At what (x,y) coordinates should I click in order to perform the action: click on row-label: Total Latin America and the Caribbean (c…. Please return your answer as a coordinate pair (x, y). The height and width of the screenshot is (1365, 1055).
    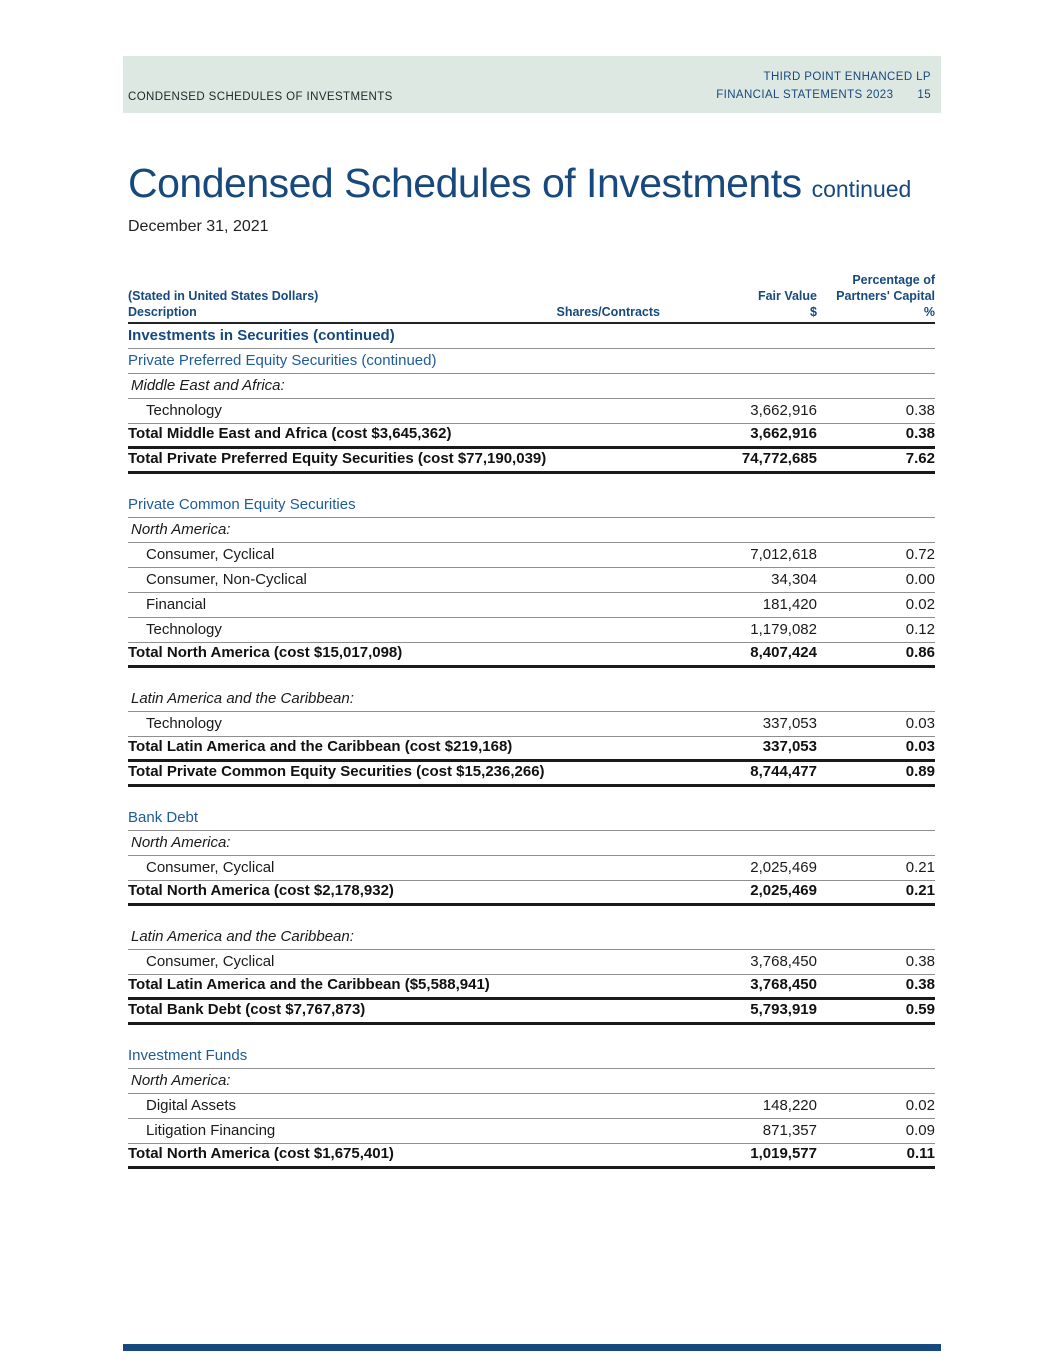
    Looking at the image, I should click on (320, 746).